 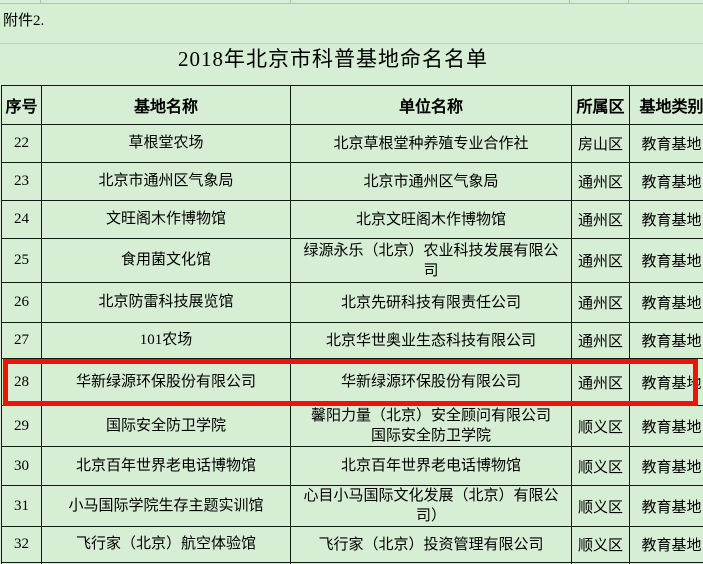 I want to click on cell-seq: 27, so click(x=21, y=340).